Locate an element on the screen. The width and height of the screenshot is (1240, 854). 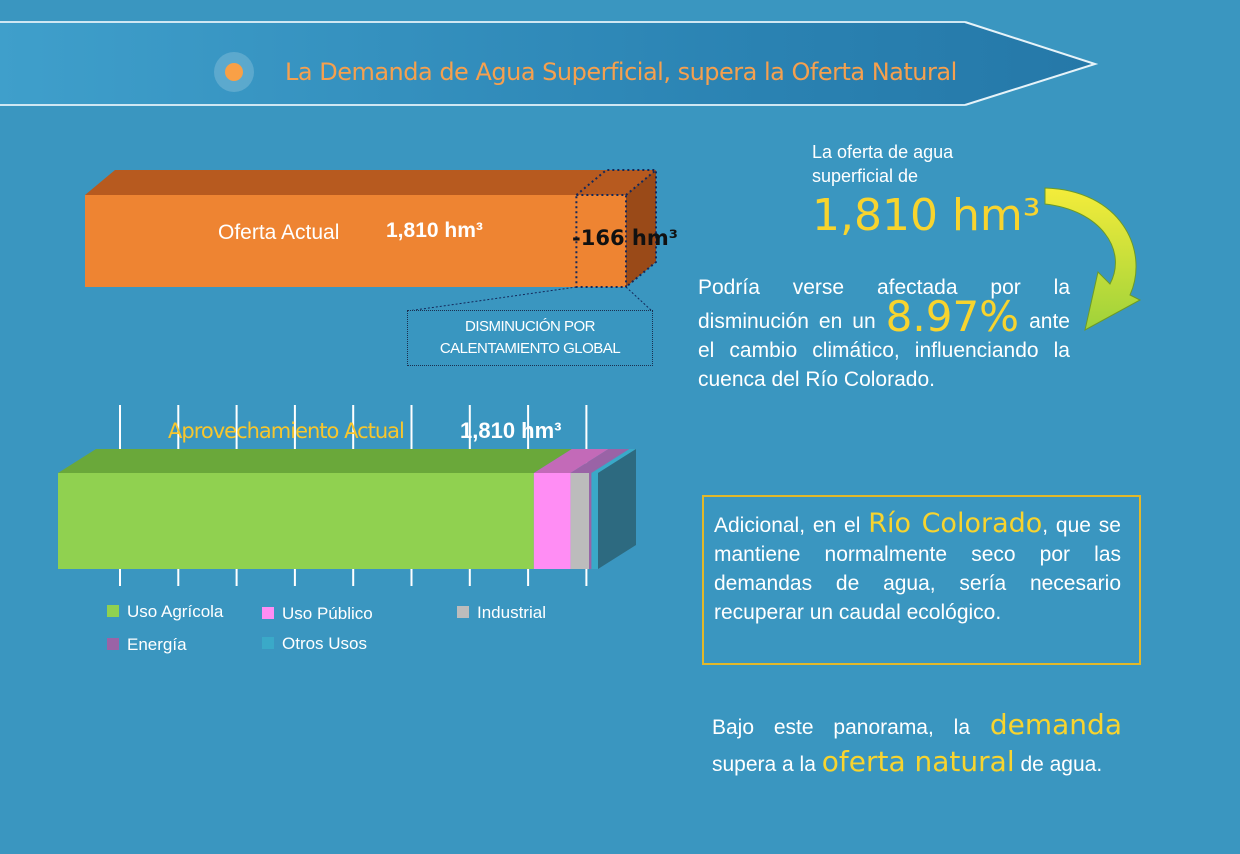
leader-line-right is located at coordinates (639, 299).